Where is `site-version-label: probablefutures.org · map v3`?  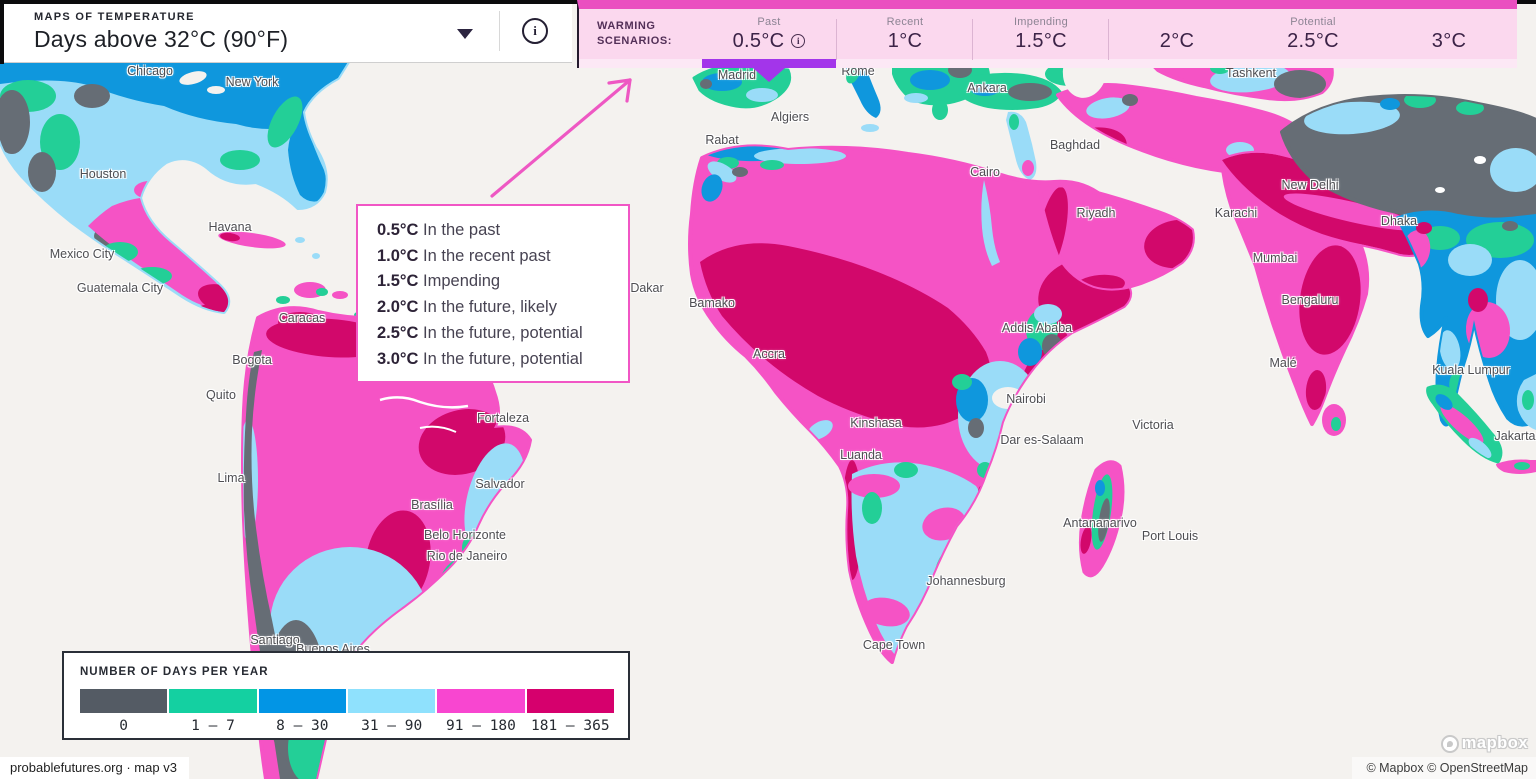
site-version-label: probablefutures.org · map v3 is located at coordinates (94, 768).